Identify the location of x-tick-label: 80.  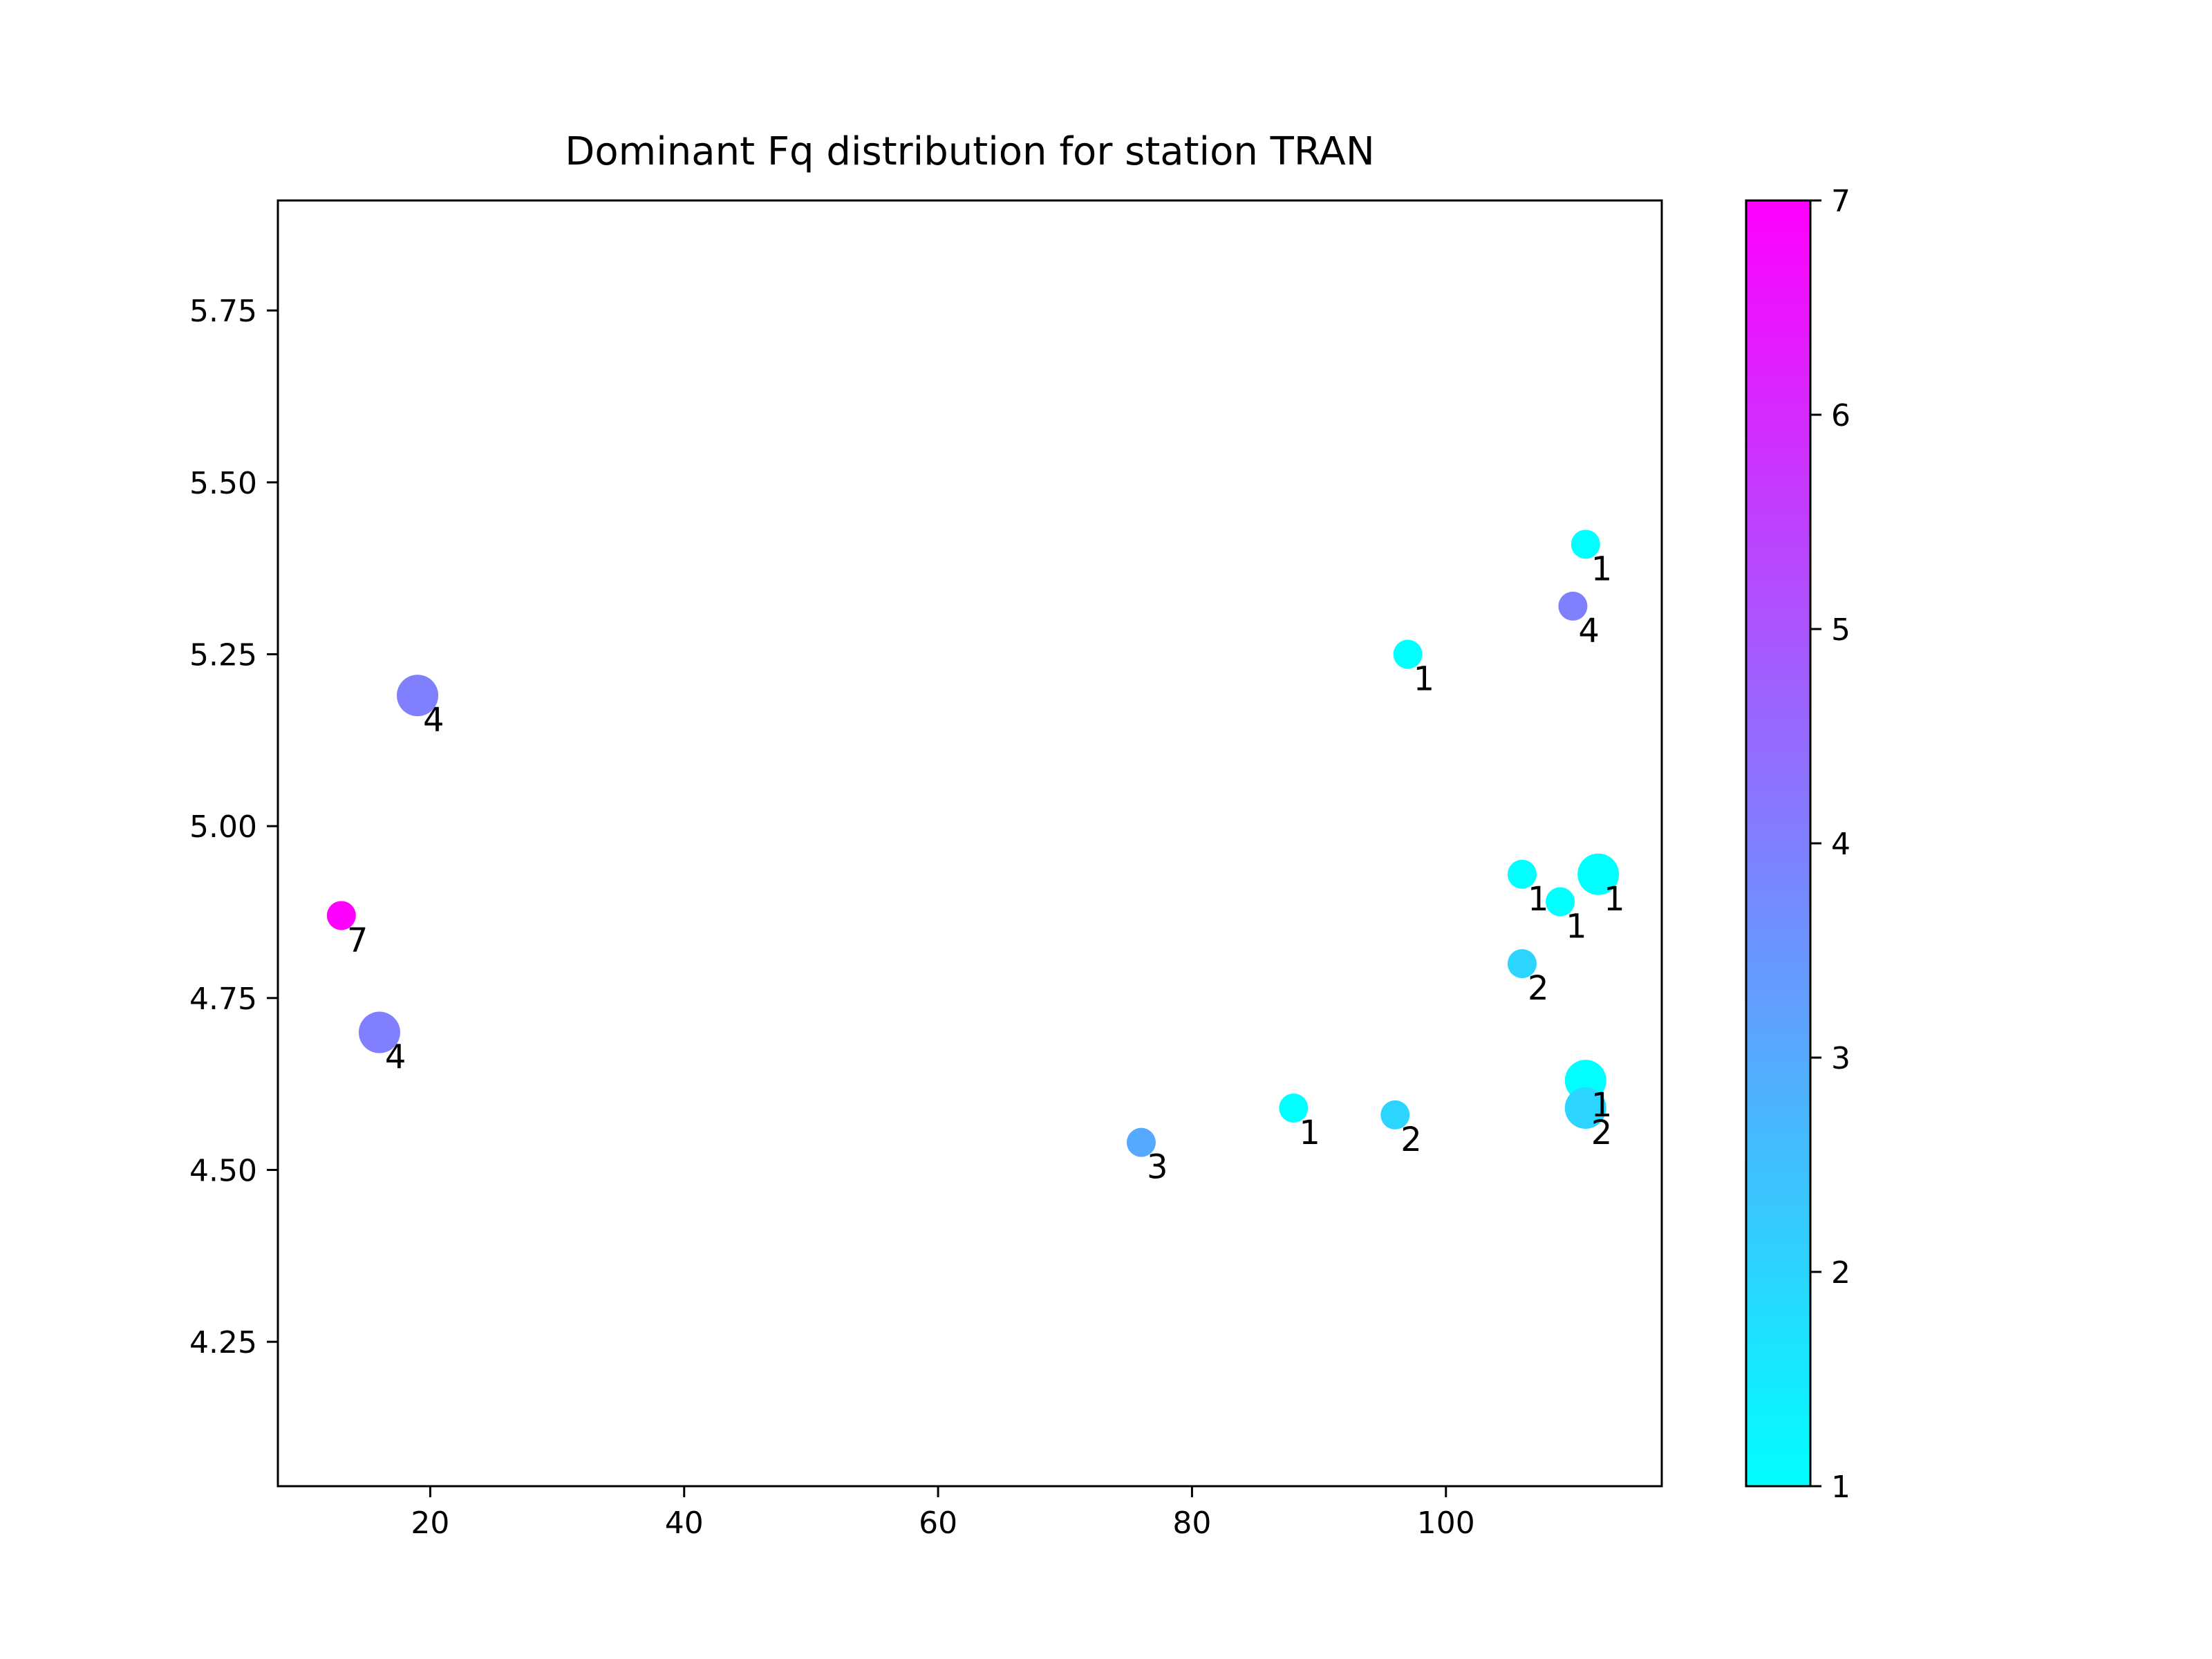
(1192, 1523).